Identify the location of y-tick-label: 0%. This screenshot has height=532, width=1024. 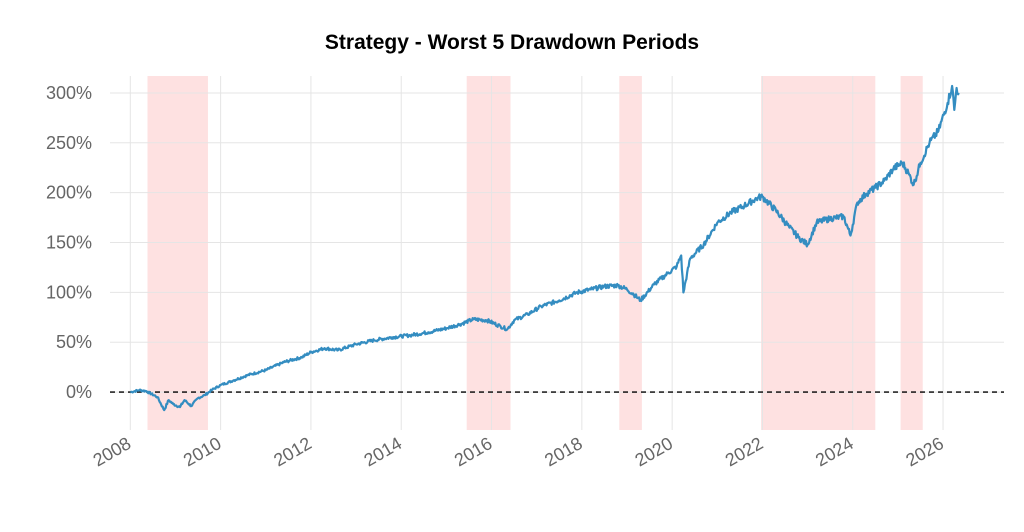
(79, 392).